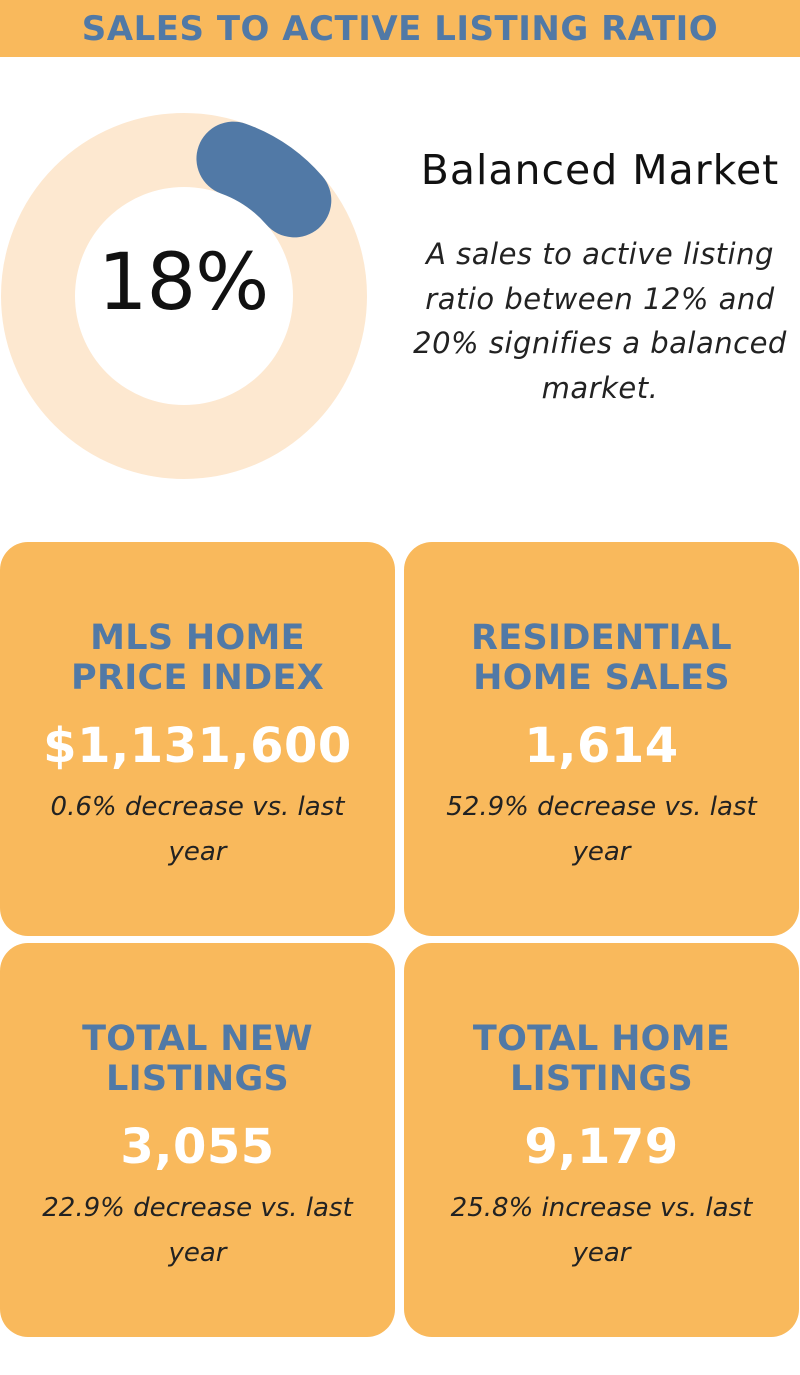  What do you see at coordinates (601, 1059) in the screenshot?
I see `stat-card-title: TOTAL HOME LISTINGS` at bounding box center [601, 1059].